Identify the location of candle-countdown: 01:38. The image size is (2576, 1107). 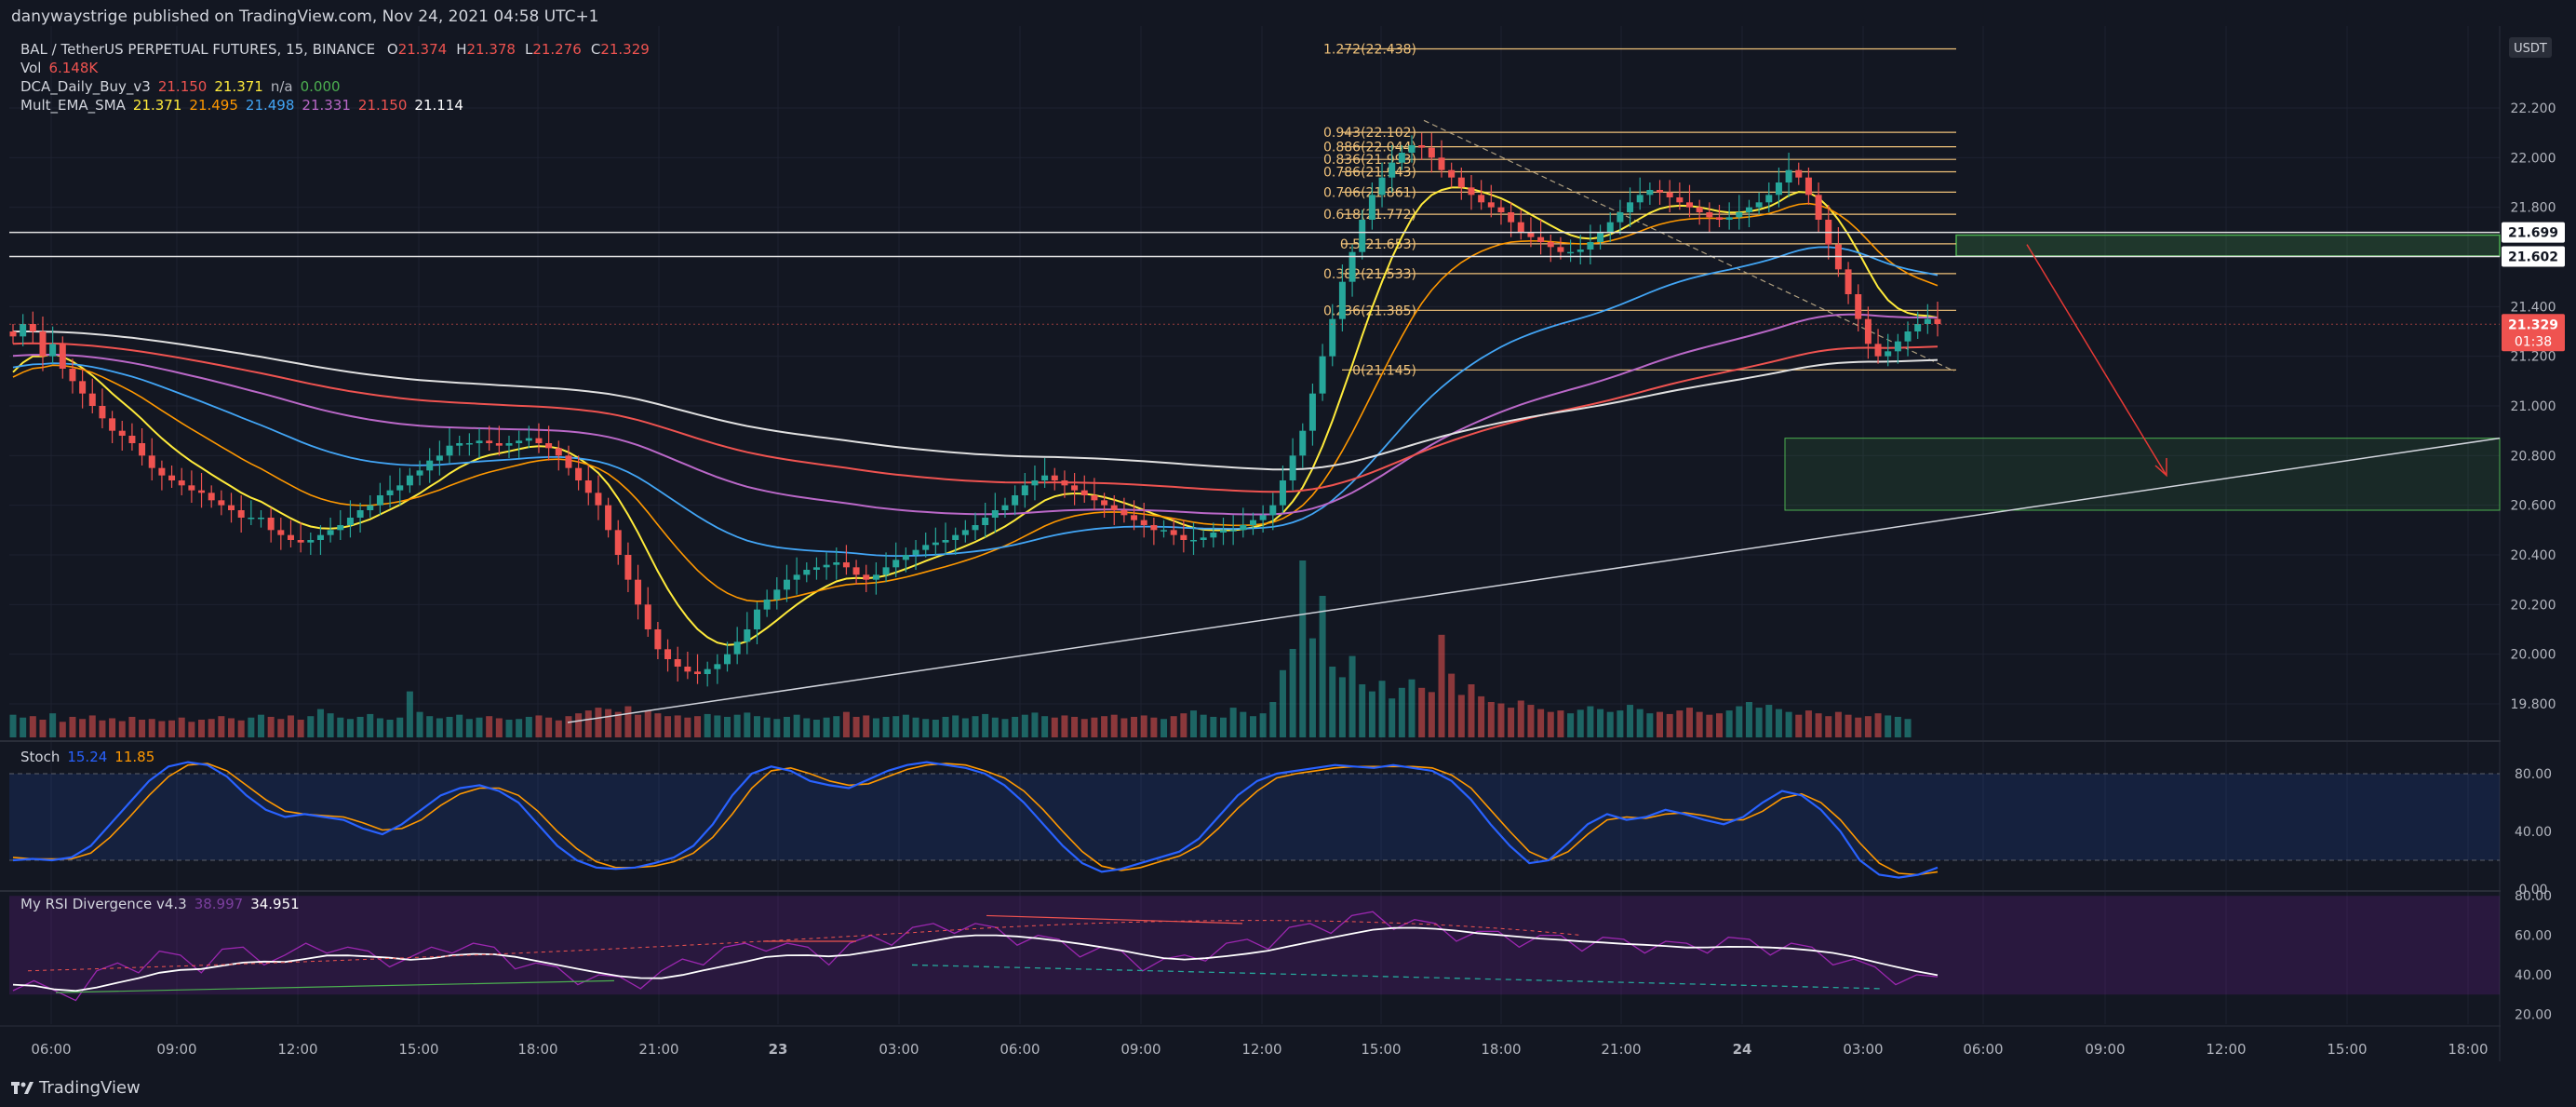
(2533, 341).